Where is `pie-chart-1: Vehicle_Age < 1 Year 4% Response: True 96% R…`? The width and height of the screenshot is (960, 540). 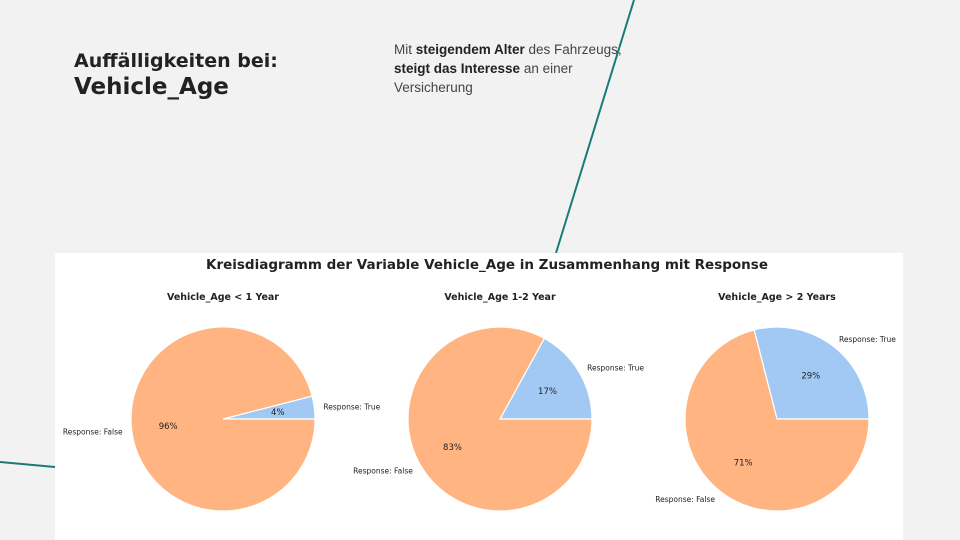
pie-chart-1: Vehicle_Age < 1 Year 4% Response: True 96% R… is located at coordinates (222, 402).